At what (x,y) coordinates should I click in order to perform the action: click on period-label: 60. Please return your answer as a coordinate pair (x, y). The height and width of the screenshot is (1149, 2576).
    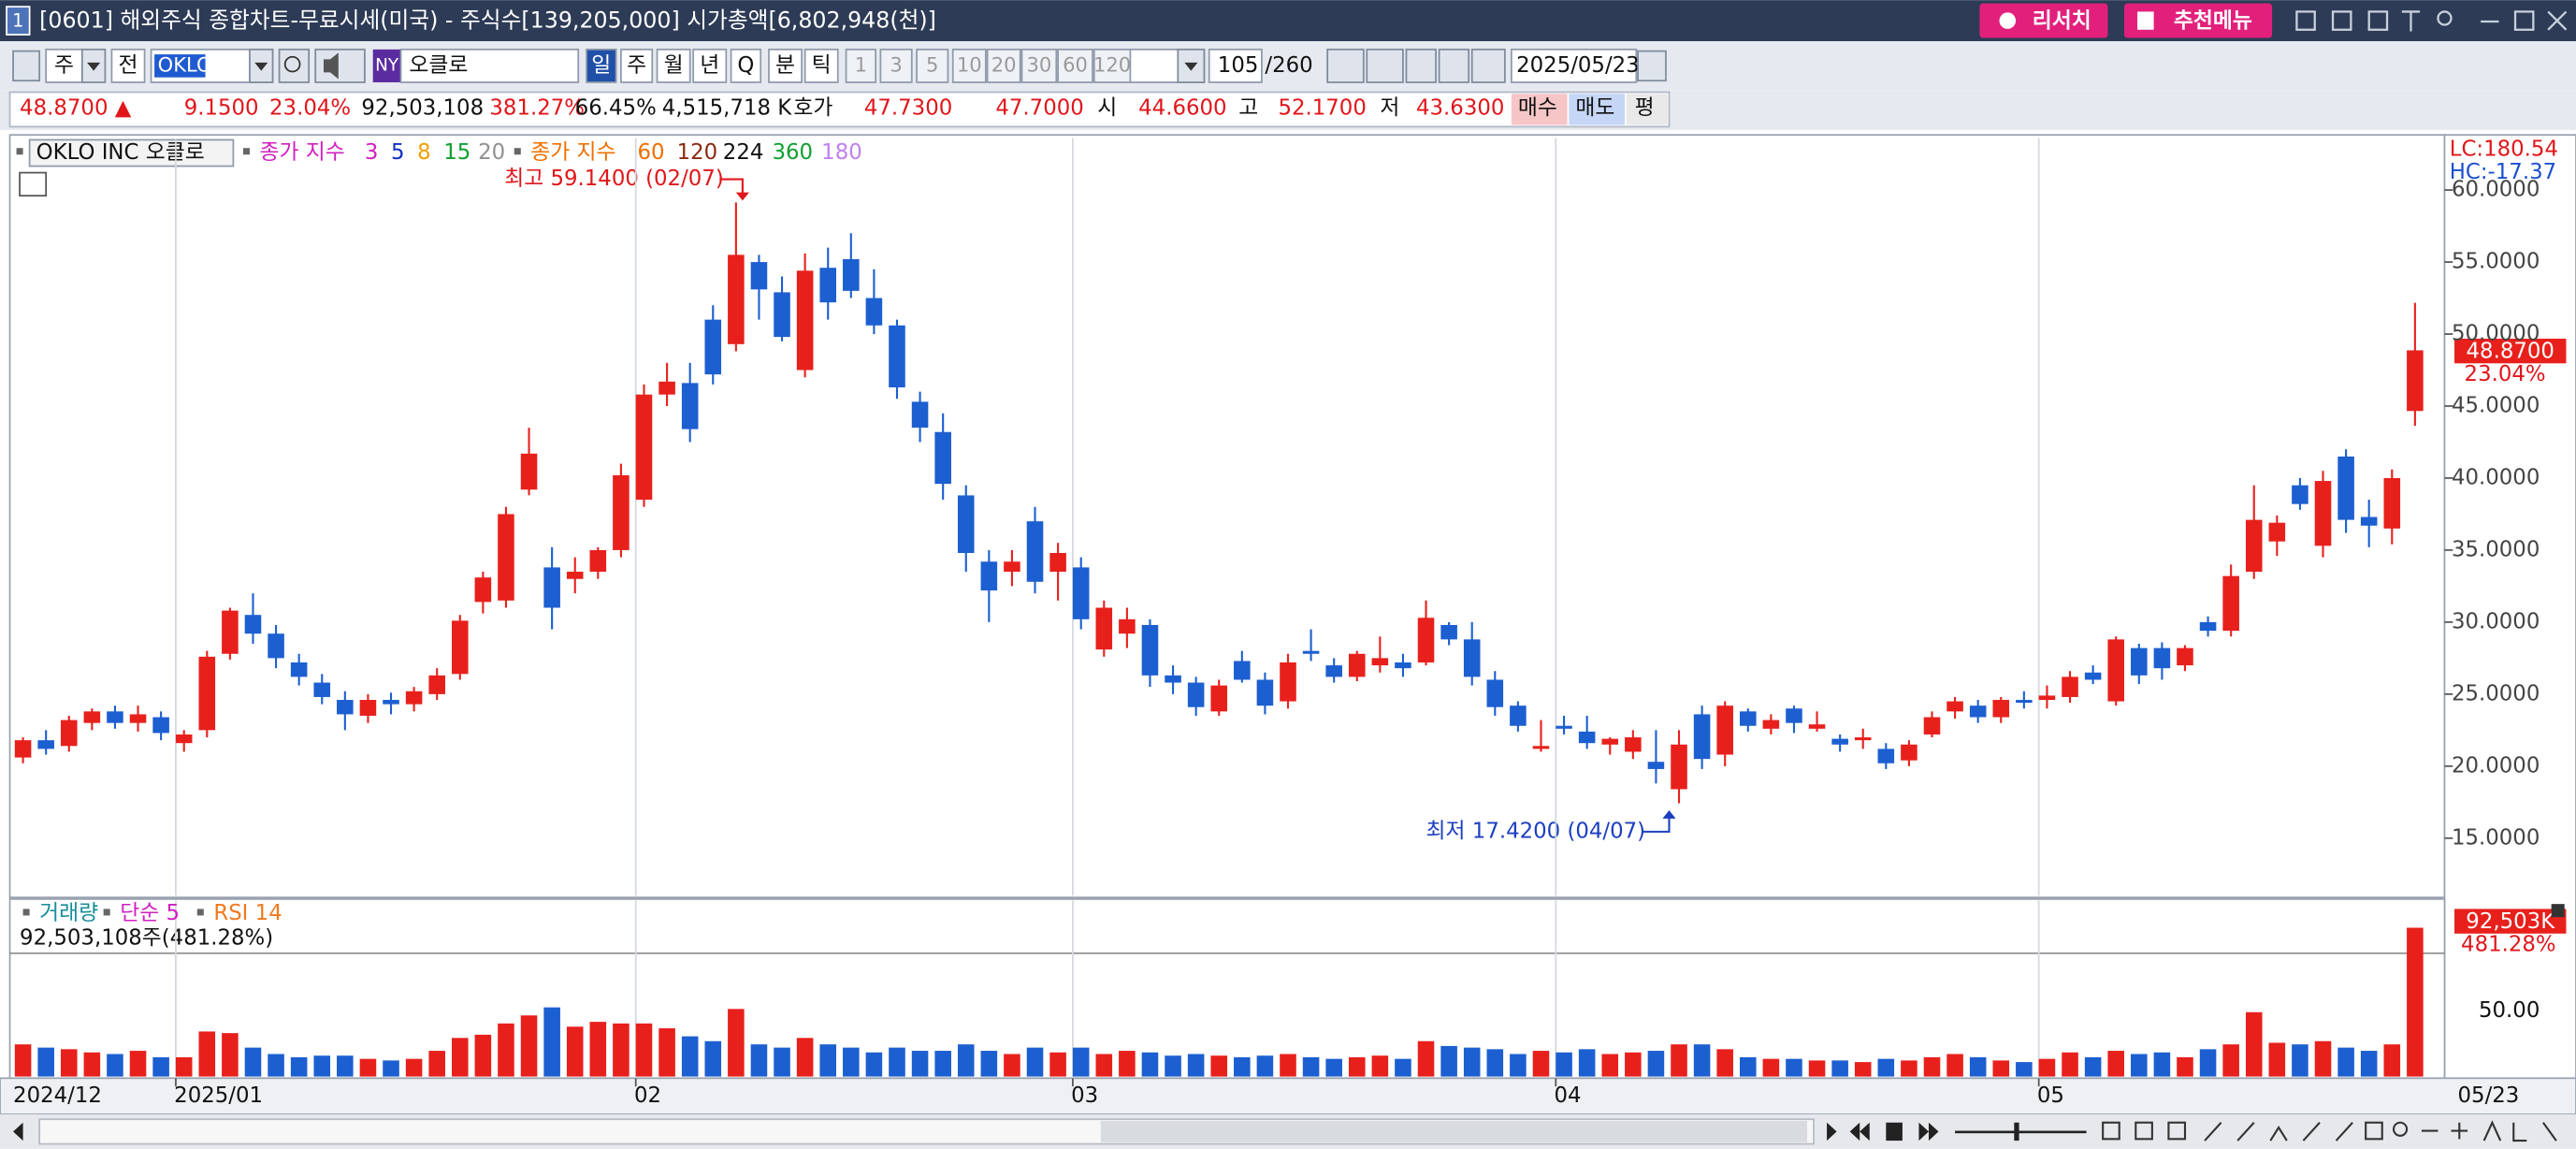
    Looking at the image, I should click on (1075, 64).